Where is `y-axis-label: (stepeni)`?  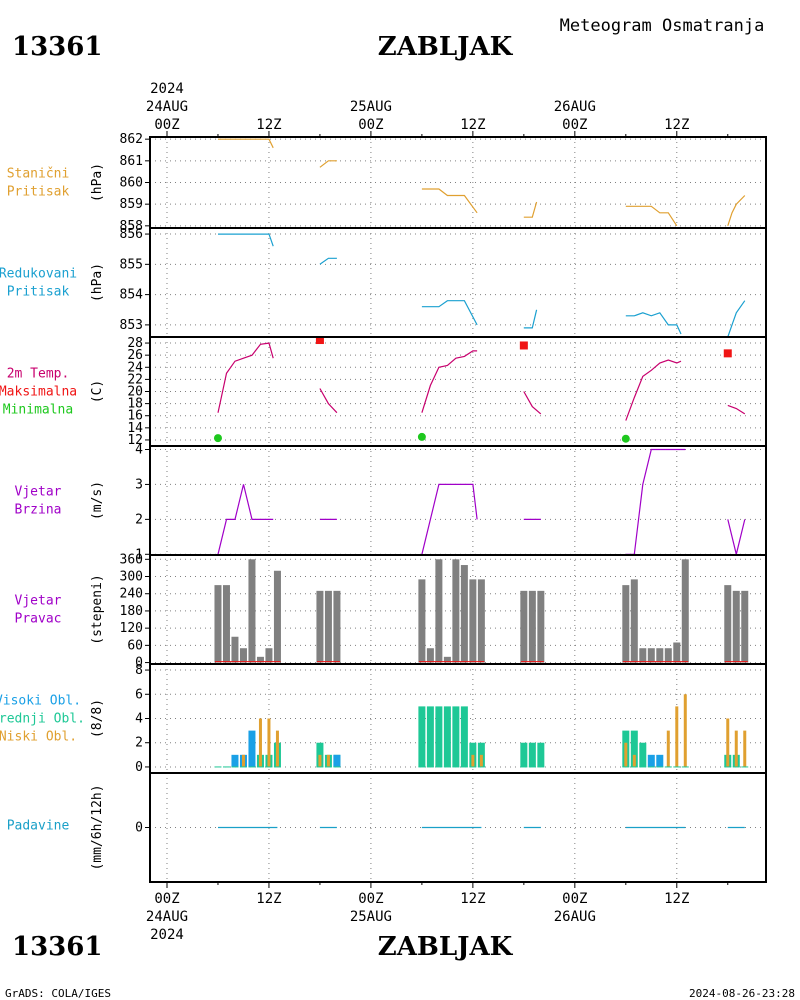
y-axis-label: (stepeni) is located at coordinates (97, 609).